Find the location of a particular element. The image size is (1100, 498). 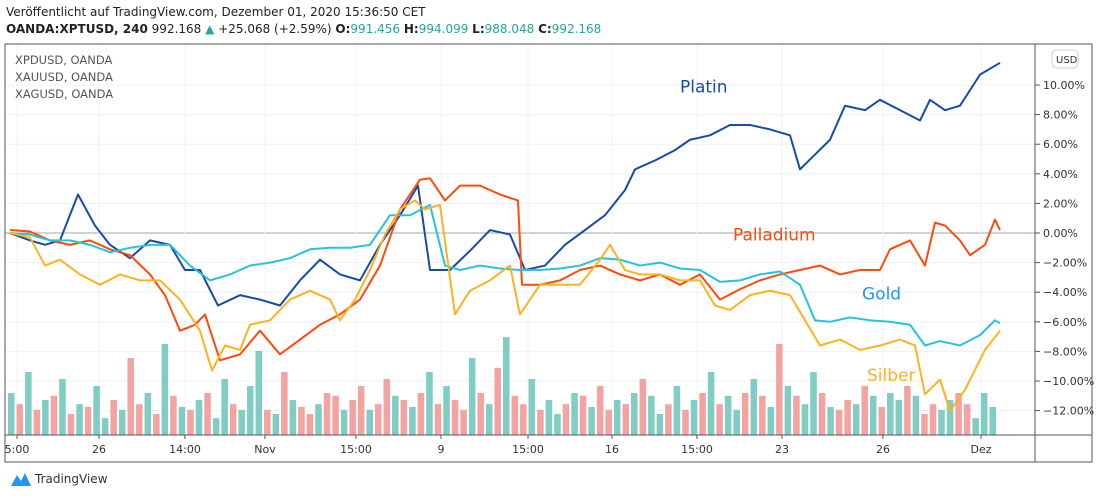

y-tick-label: 0.00% is located at coordinates (1060, 233).